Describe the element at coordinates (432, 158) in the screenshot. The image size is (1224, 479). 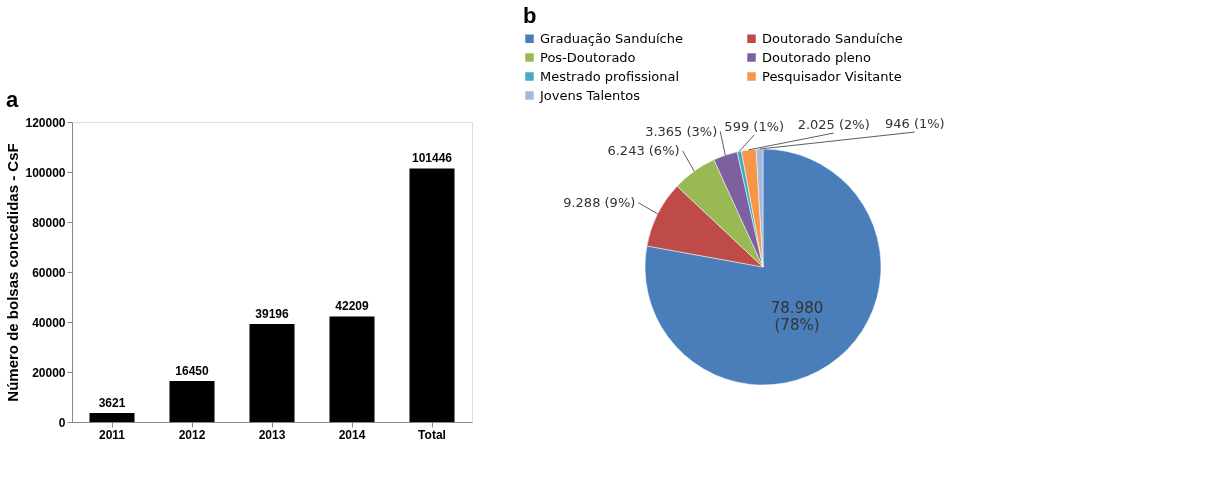
I see `data-label: 101446` at that location.